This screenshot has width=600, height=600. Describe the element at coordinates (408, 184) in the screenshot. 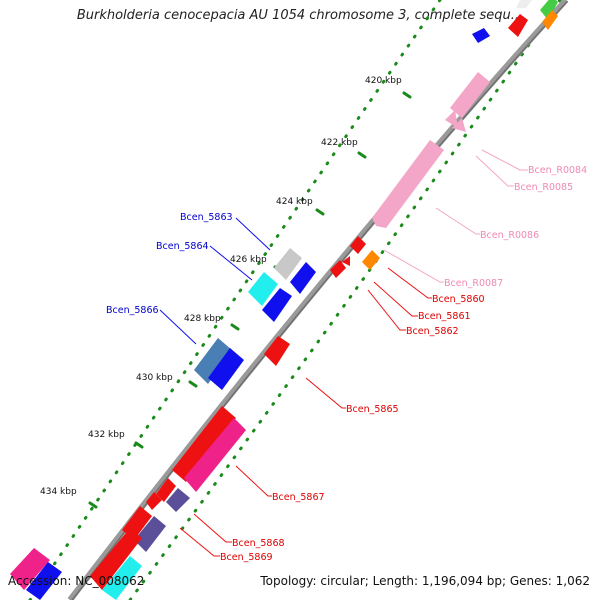

I see `feature-Bcen-R0086` at that location.